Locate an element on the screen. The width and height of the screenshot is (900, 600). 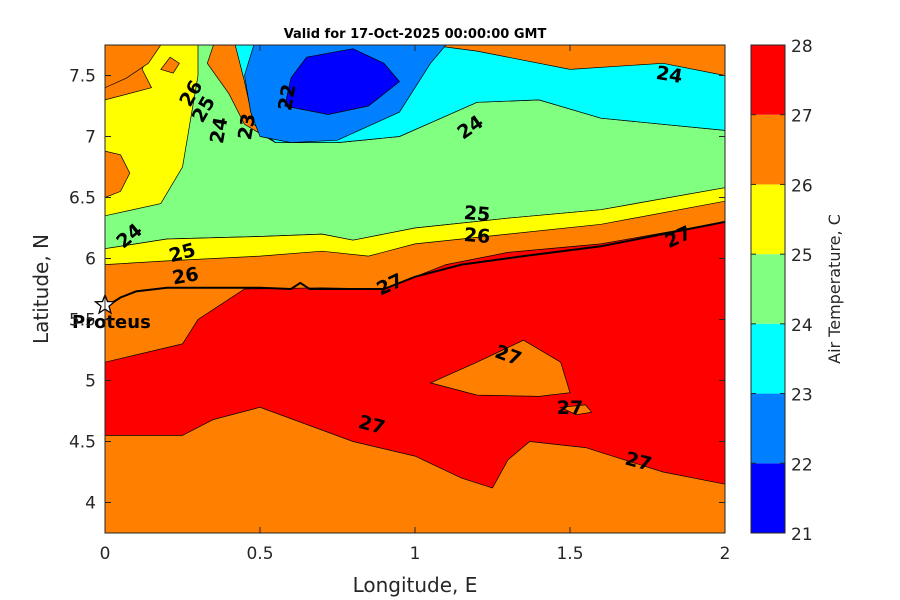
colorbar: 21 22 23 24 25 26 27 28 is located at coordinates (781, 291).